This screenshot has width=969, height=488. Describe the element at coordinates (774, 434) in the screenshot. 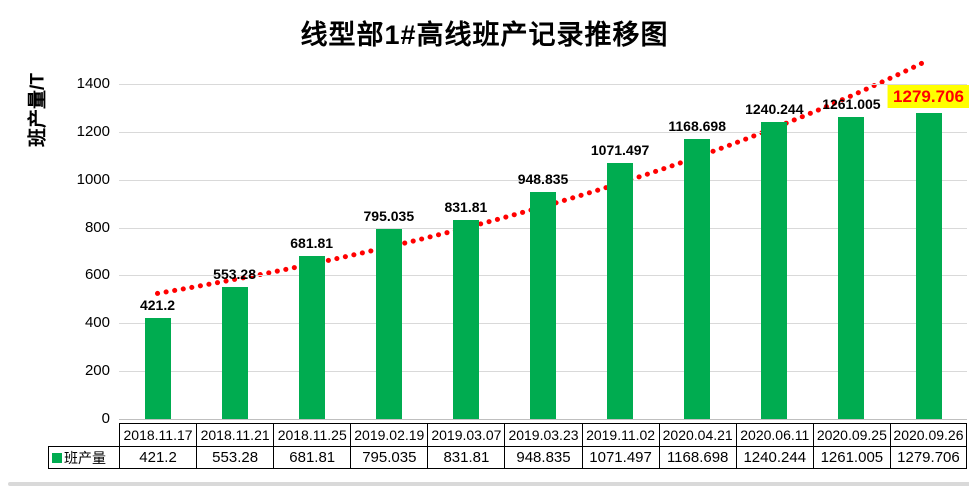

I see `table-date-cell: 2020.06.11` at that location.